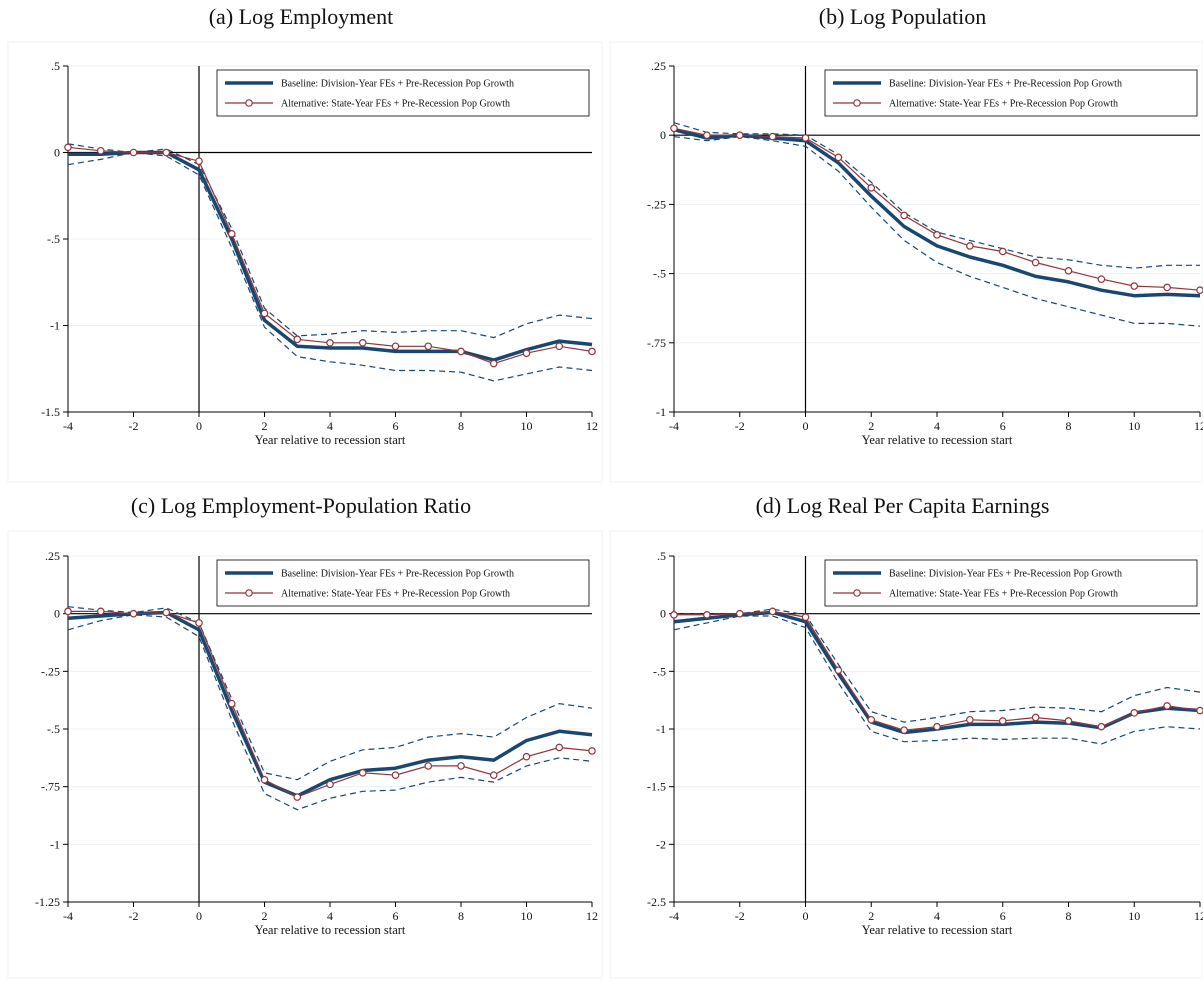  I want to click on y-tick-label: -1.25, so click(47, 902).